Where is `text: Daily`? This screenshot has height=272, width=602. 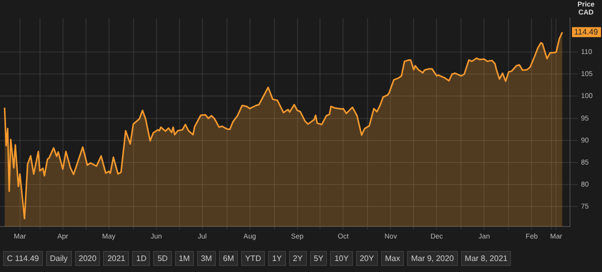
text: Daily is located at coordinates (59, 258).